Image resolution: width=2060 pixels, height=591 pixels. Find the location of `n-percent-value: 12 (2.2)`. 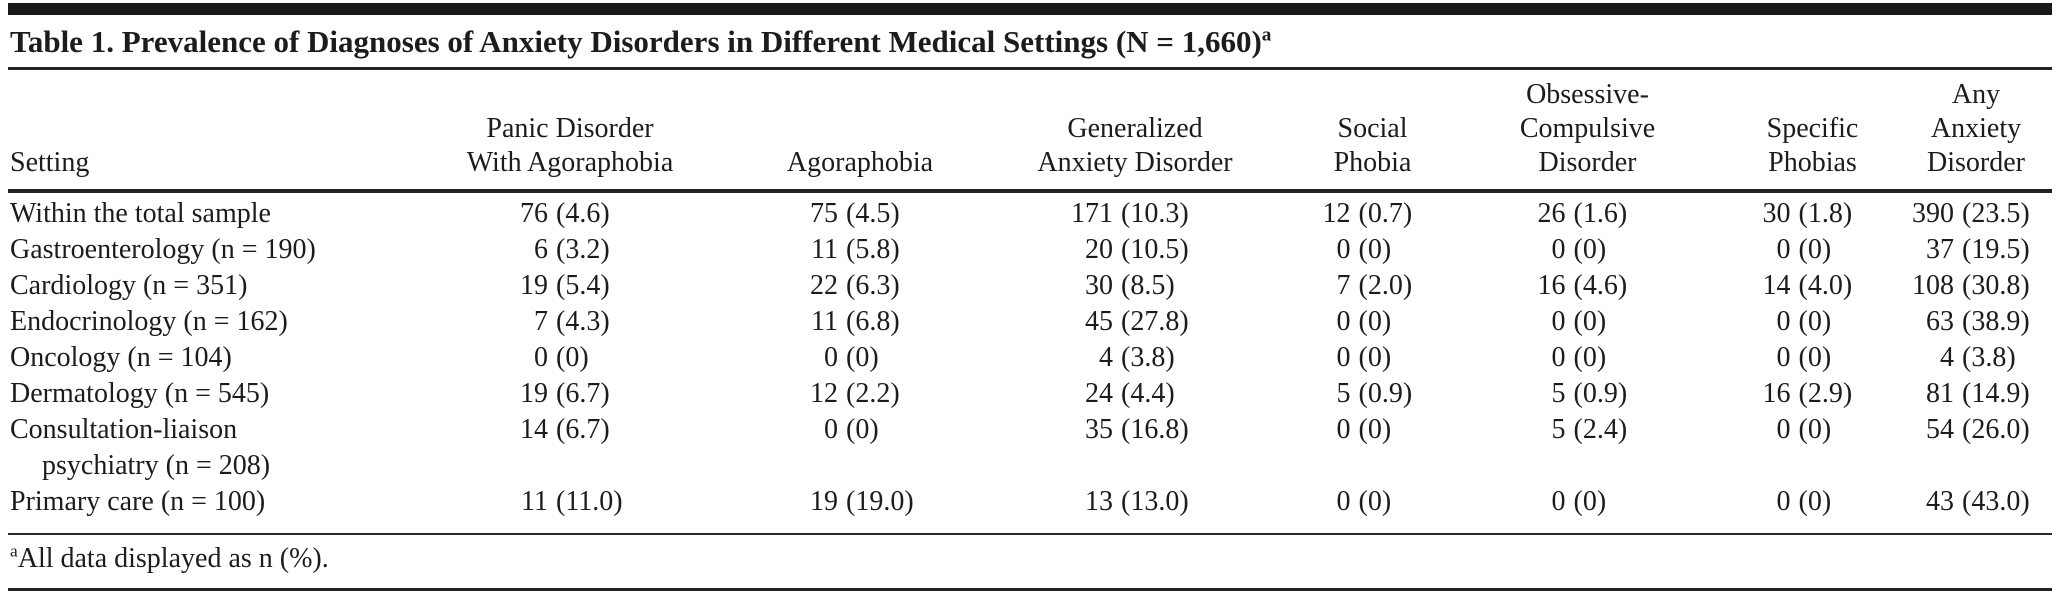

n-percent-value: 12 (2.2) is located at coordinates (860, 394).